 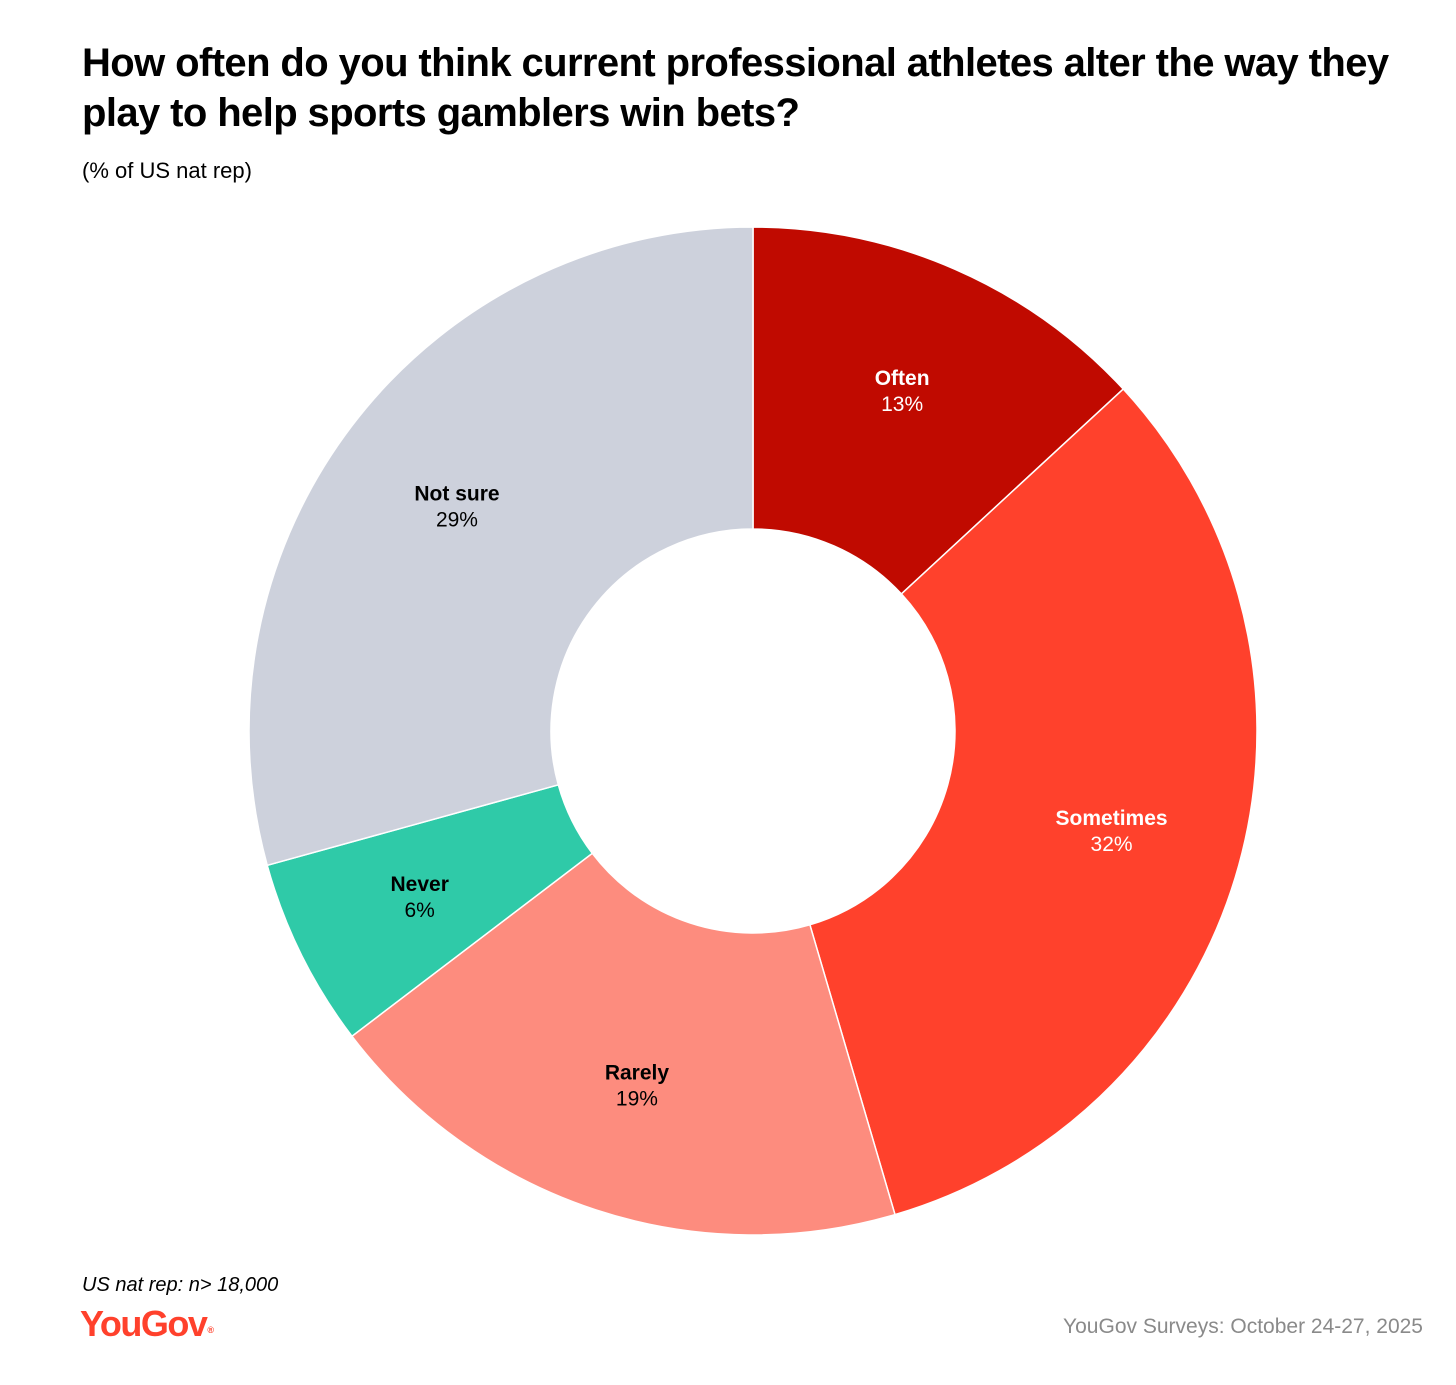 I want to click on slice-label-rarely: Rarely 19%, so click(x=637, y=1085).